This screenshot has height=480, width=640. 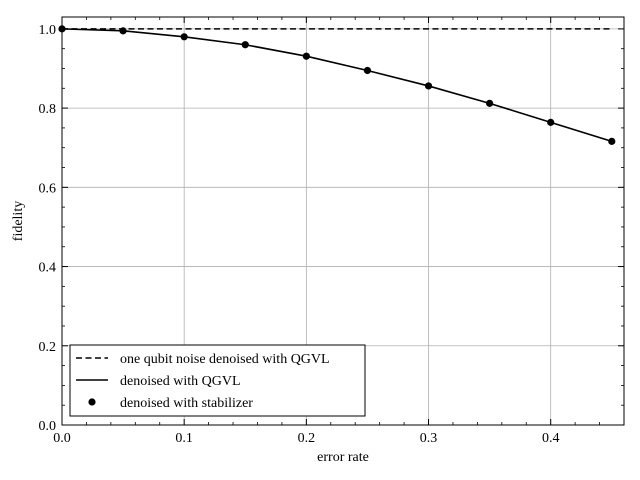 What do you see at coordinates (92, 402) in the screenshot?
I see `legend-marker-stabilizer` at bounding box center [92, 402].